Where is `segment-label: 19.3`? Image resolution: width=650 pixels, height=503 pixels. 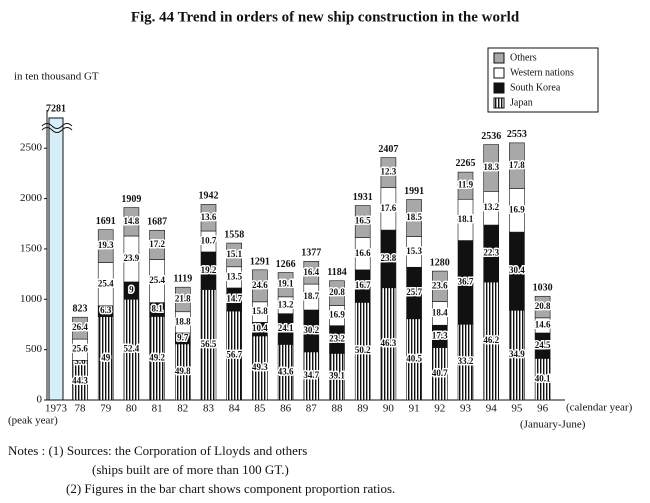 segment-label: 19.3 is located at coordinates (106, 245).